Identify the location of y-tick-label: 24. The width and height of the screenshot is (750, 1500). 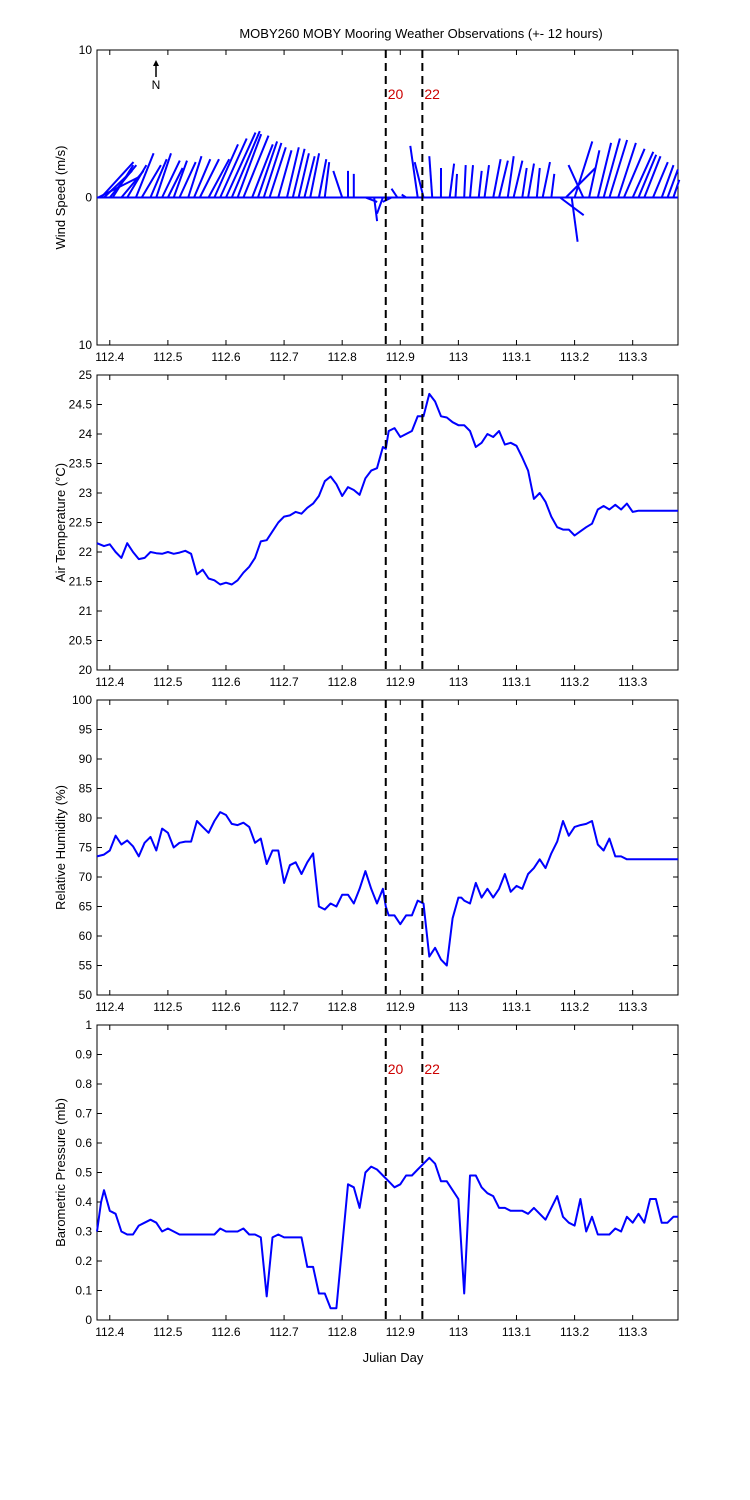
(86, 434).